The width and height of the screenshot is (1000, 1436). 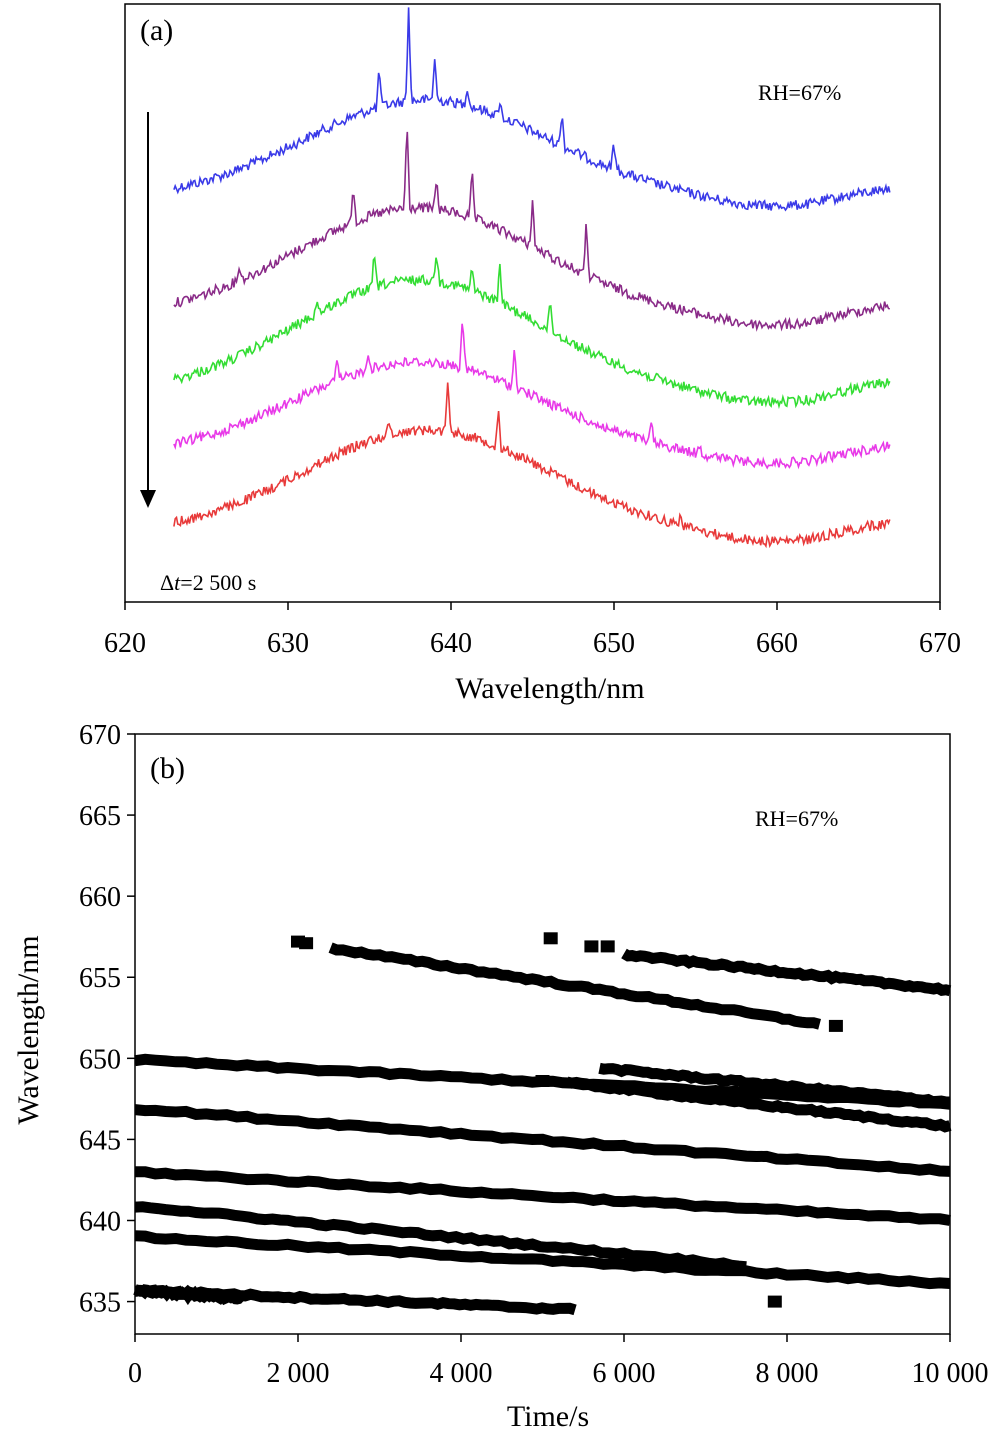 I want to click on x-tick-label: 650, so click(x=614, y=643).